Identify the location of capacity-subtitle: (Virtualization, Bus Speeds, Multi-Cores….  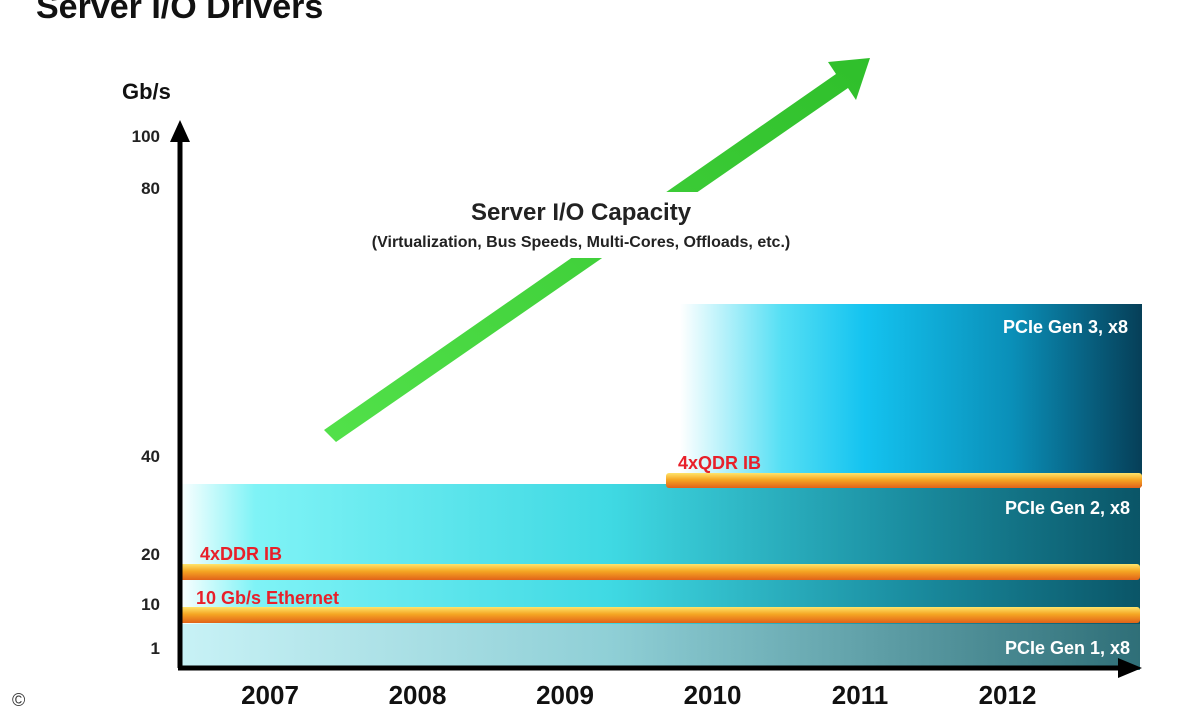
(581, 242).